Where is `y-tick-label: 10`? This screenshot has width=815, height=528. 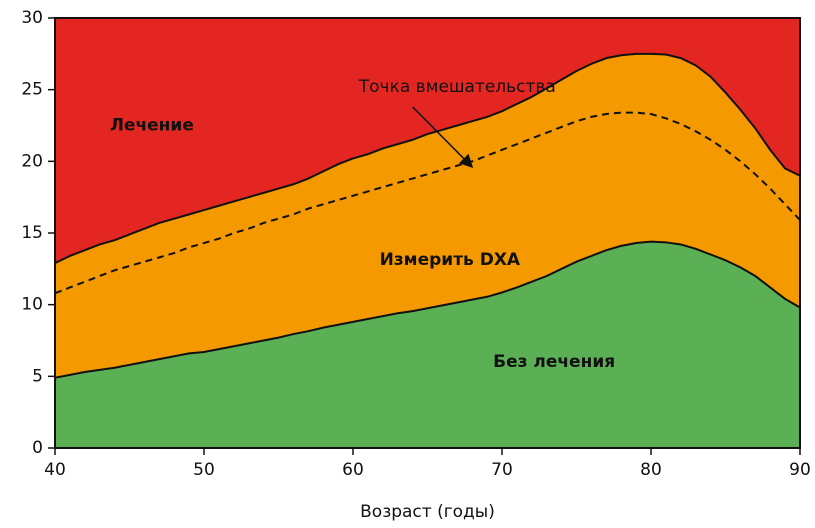 y-tick-label: 10 is located at coordinates (32, 305).